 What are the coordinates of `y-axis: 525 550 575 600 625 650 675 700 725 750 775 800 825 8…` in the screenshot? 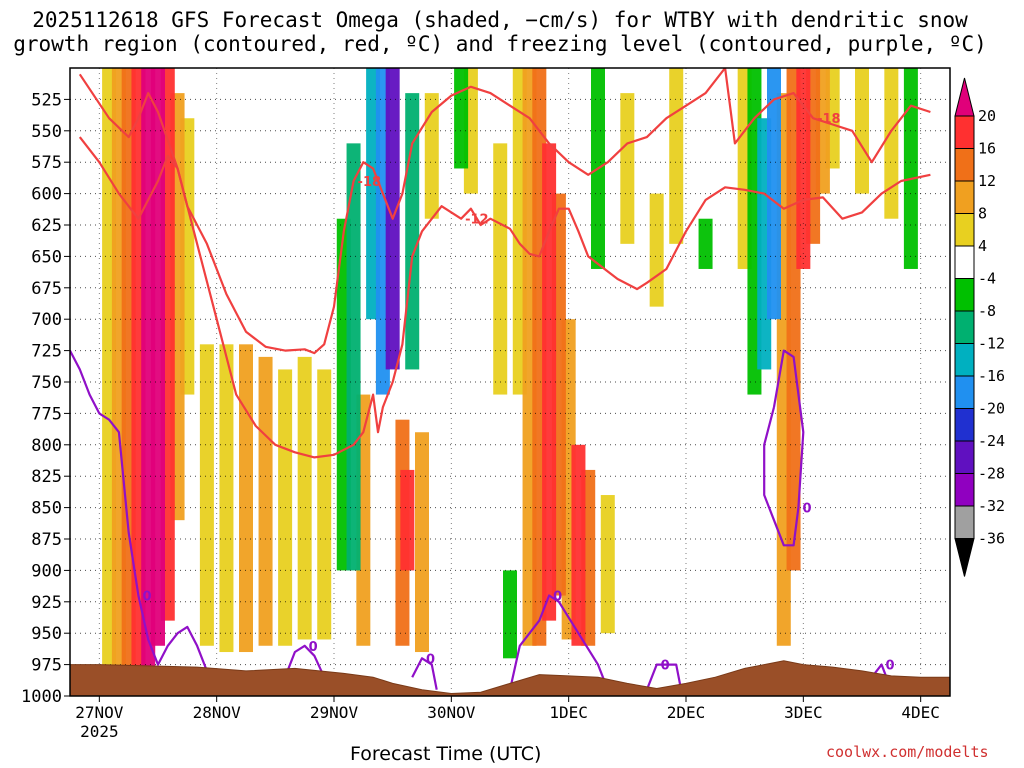 It's located at (45, 398).